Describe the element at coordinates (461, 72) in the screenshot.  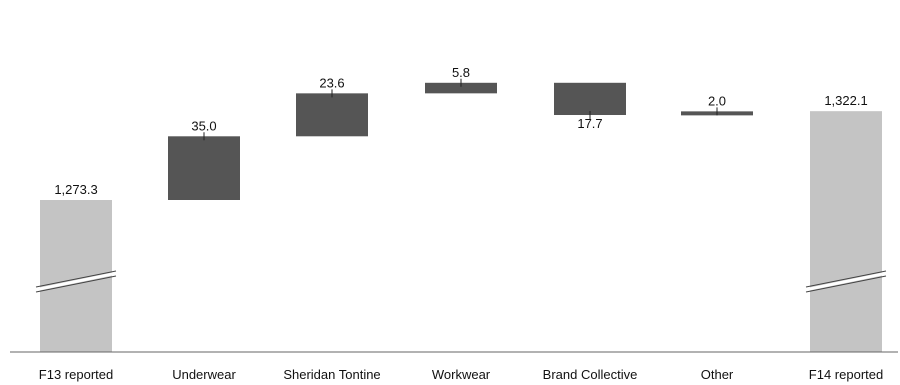
I see `value-label-workwear: 5.8` at that location.